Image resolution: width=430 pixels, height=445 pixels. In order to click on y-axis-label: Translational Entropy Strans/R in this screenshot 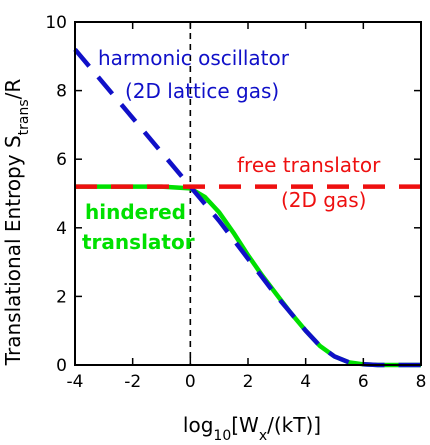, I will do `click(16, 223)`.